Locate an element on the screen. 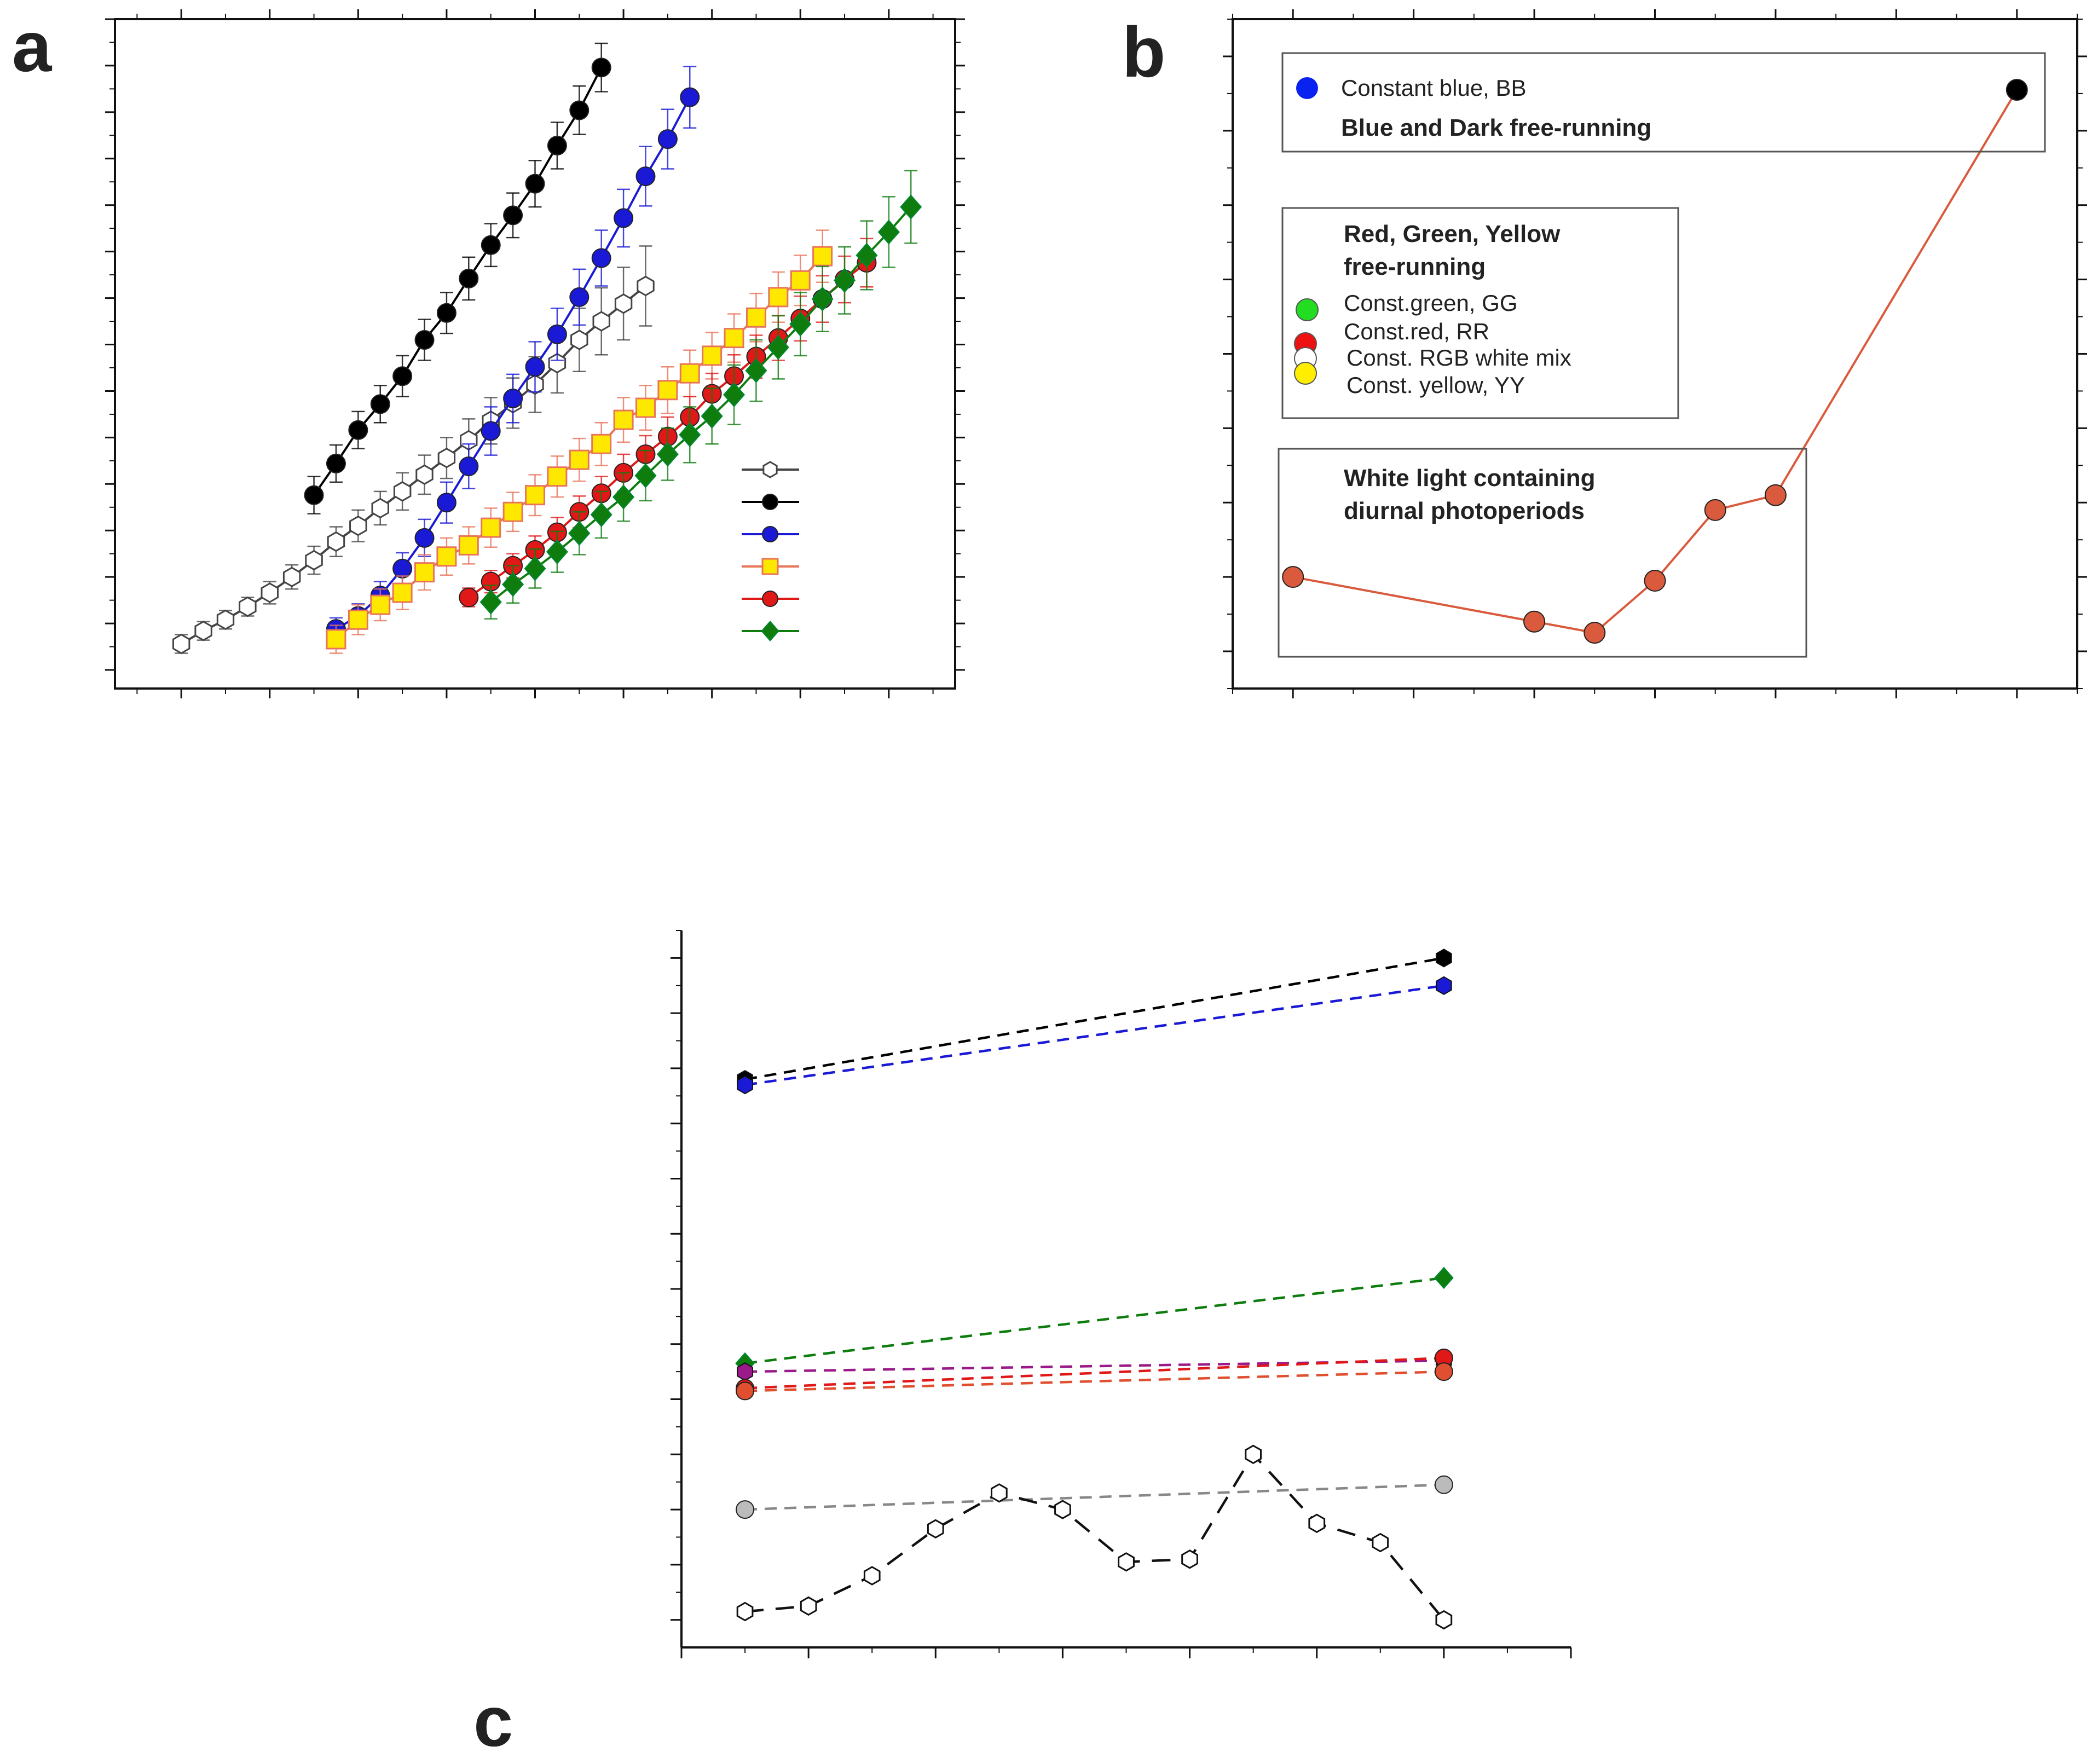  panel-label-b: b is located at coordinates (1143, 52).